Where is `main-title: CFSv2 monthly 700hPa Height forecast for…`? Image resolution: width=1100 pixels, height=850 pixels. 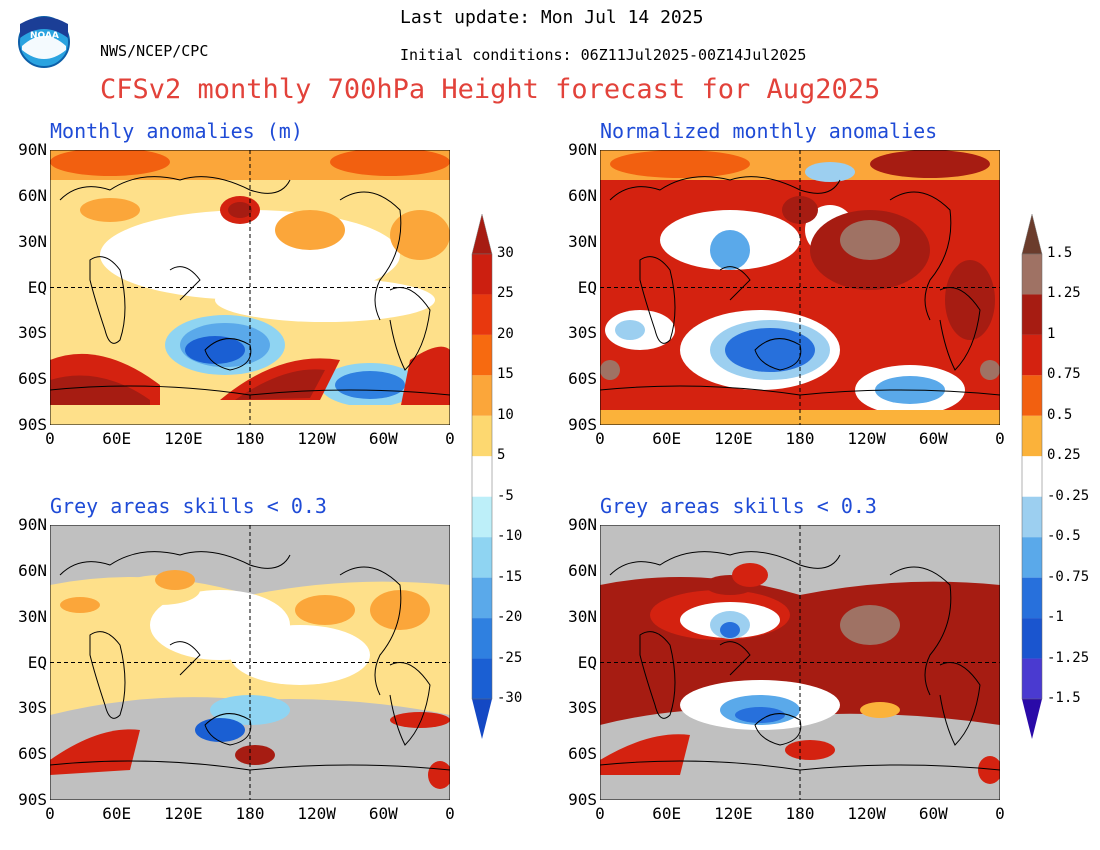
main-title: CFSv2 monthly 700hPa Height forecast for… is located at coordinates (490, 89).